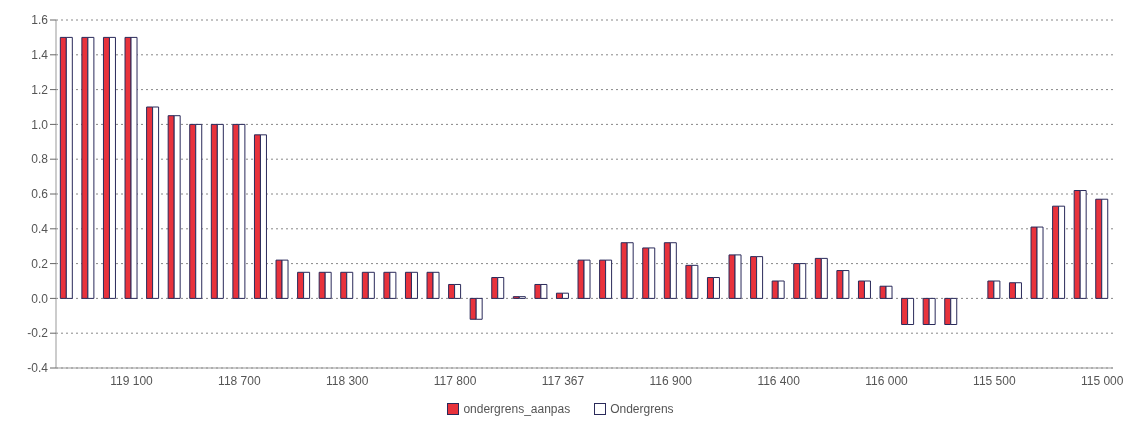 The height and width of the screenshot is (426, 1143). Describe the element at coordinates (40, 55) in the screenshot. I see `y-tick-label: 1.4` at that location.